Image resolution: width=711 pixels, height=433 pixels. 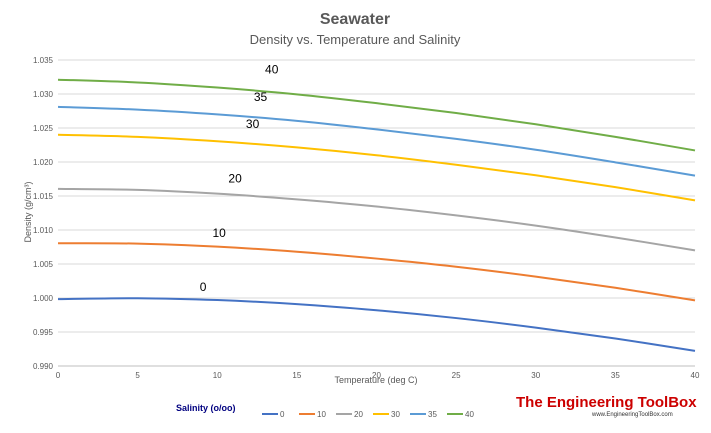 What do you see at coordinates (282, 414) in the screenshot?
I see `legend-entry: 0` at bounding box center [282, 414].